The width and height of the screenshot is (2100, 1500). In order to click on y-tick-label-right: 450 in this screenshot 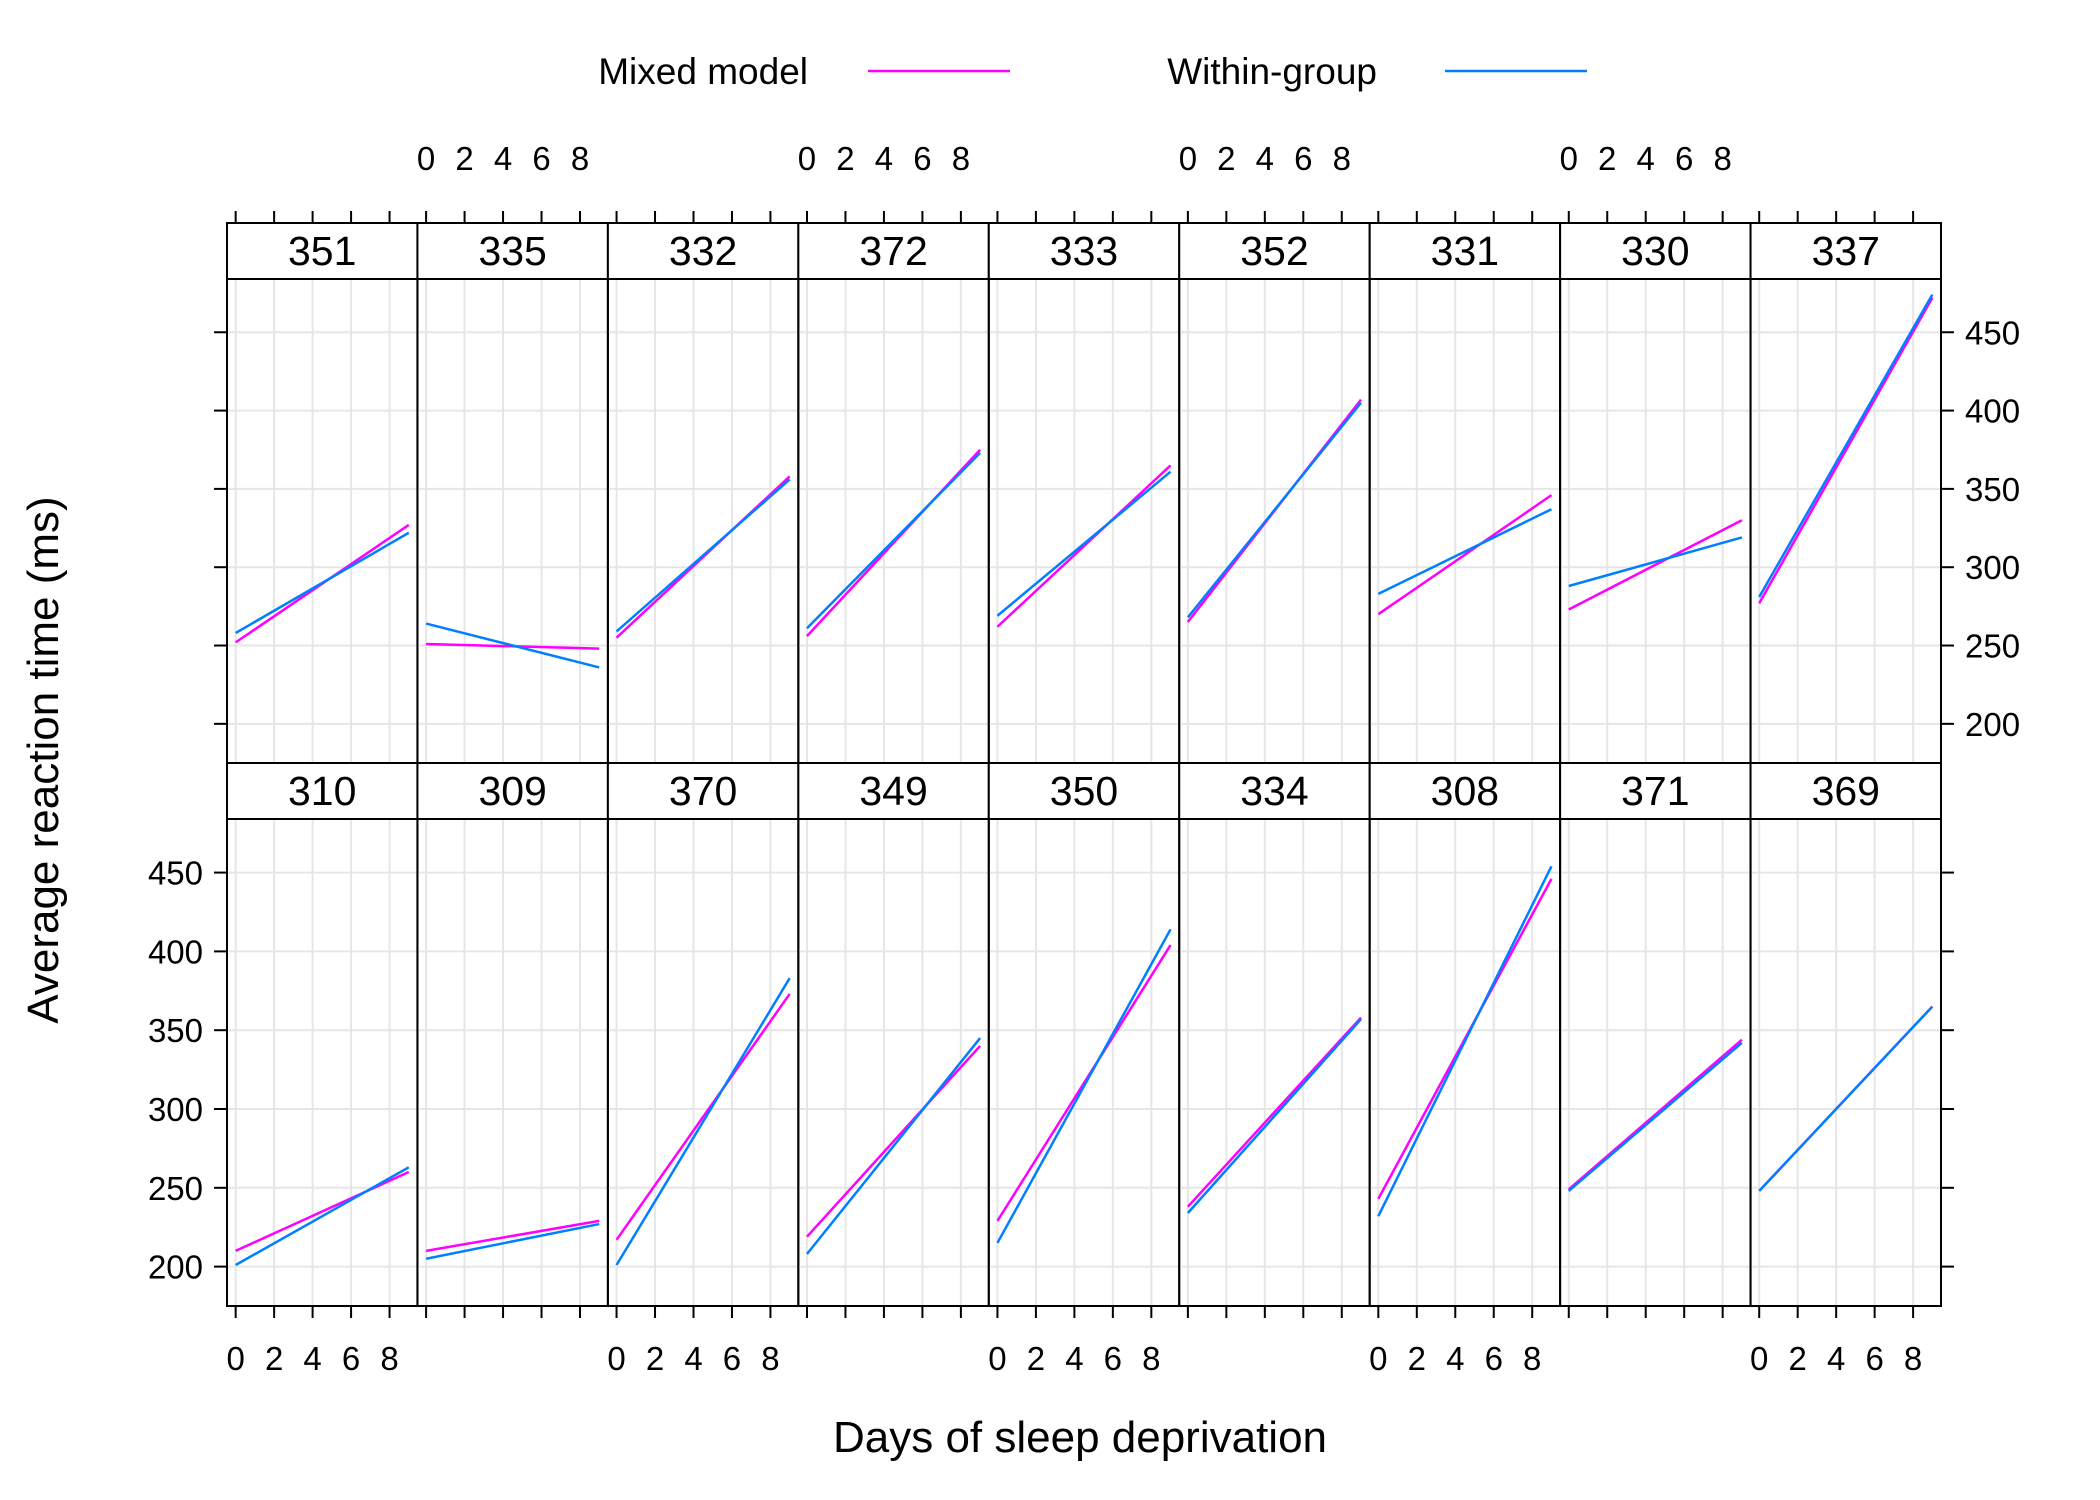, I will do `click(1992, 332)`.